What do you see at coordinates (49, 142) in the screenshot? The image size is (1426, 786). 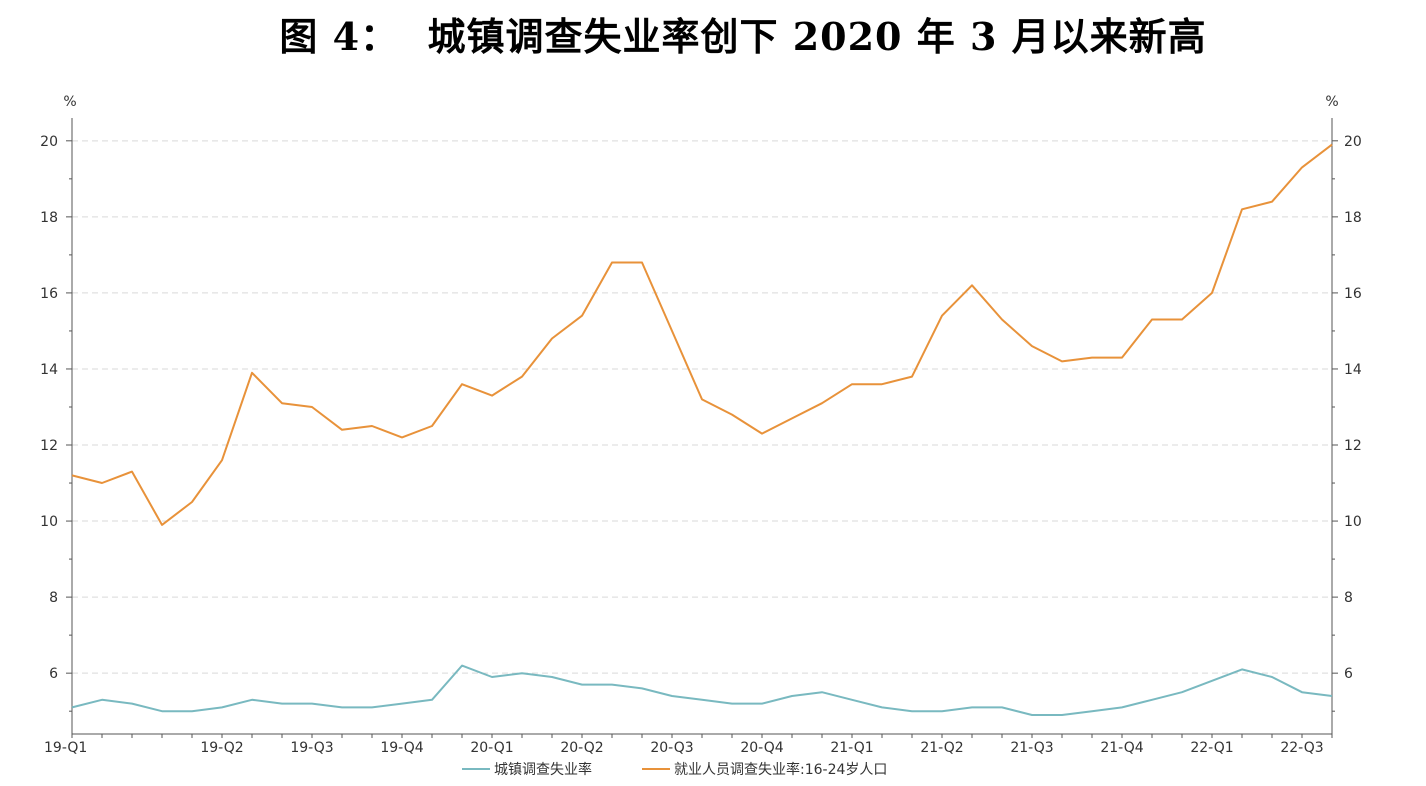 I see `left-y-tick-label: 20` at bounding box center [49, 142].